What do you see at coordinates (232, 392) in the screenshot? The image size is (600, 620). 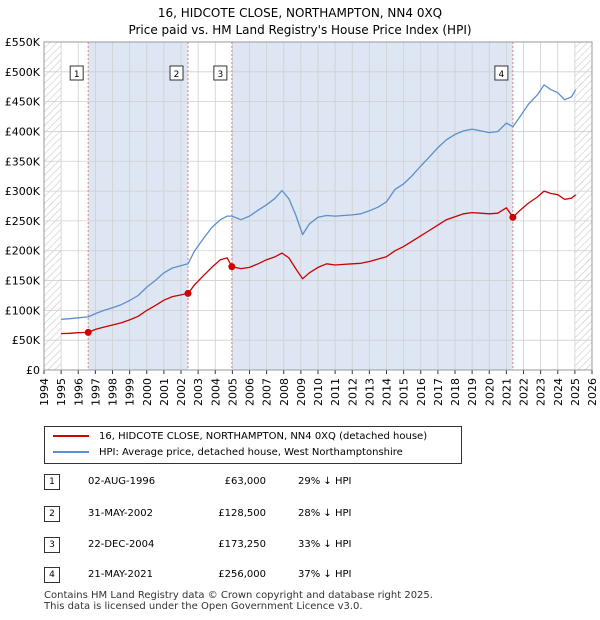 I see `x-tick-label: 2005` at bounding box center [232, 392].